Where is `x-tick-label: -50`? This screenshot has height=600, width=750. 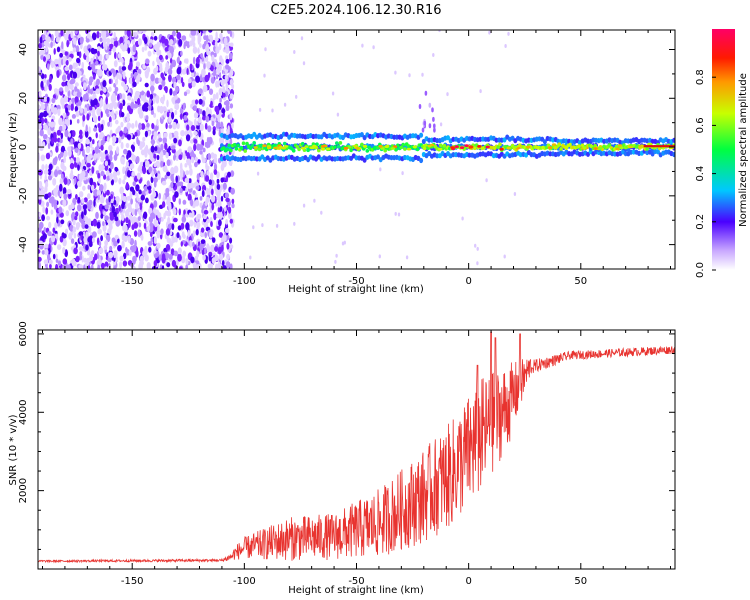
x-tick-label: -50 is located at coordinates (356, 581).